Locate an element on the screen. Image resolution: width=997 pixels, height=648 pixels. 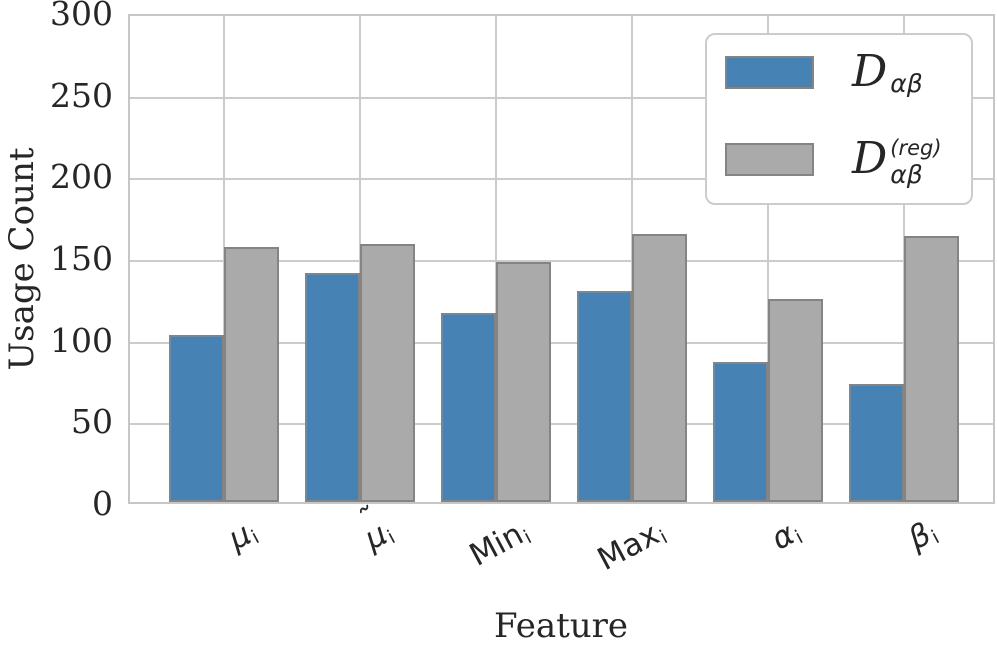
legend-label-D-alpha-beta-reg: D (reg) αβ is located at coordinates (897, 161).